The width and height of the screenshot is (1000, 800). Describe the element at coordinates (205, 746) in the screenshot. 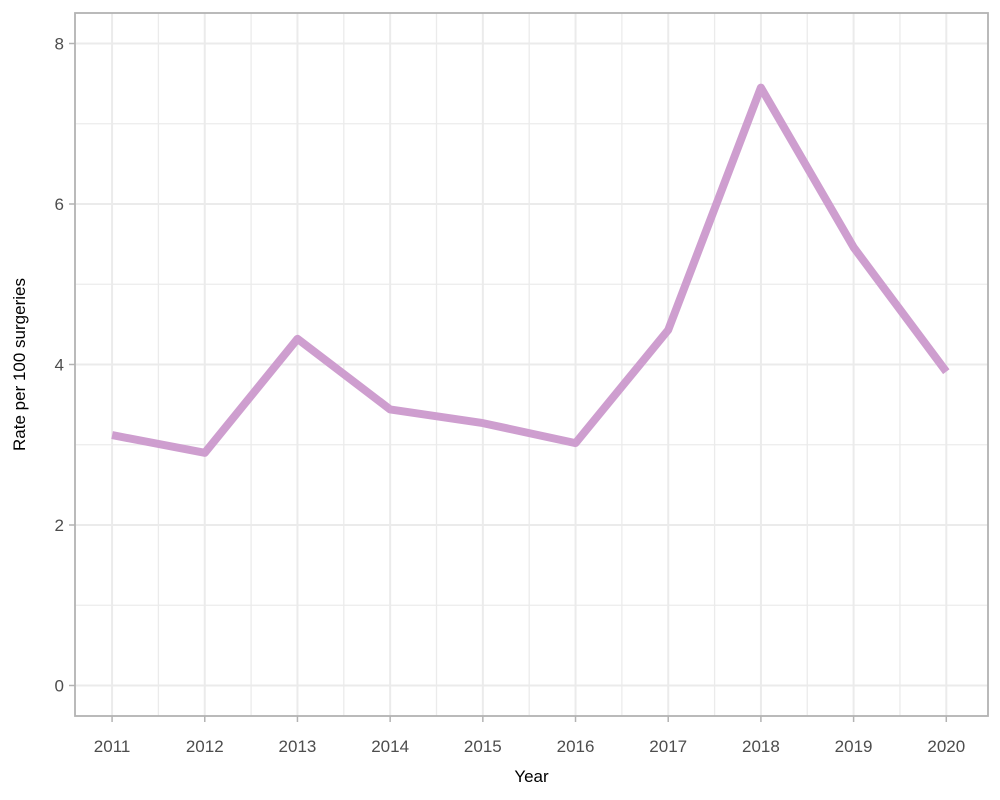

I see `x-tick-label: 2012` at that location.